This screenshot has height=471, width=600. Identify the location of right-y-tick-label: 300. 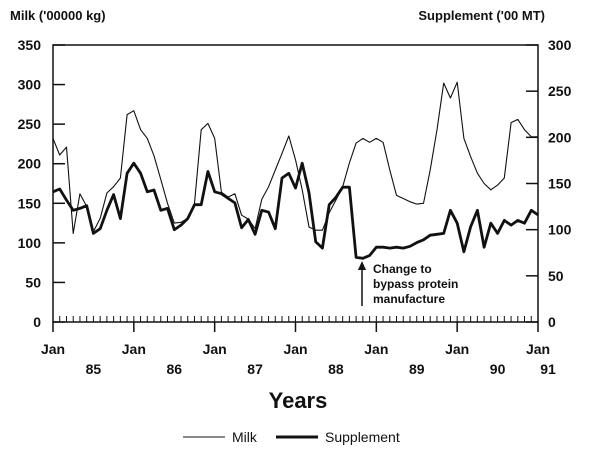
(560, 45).